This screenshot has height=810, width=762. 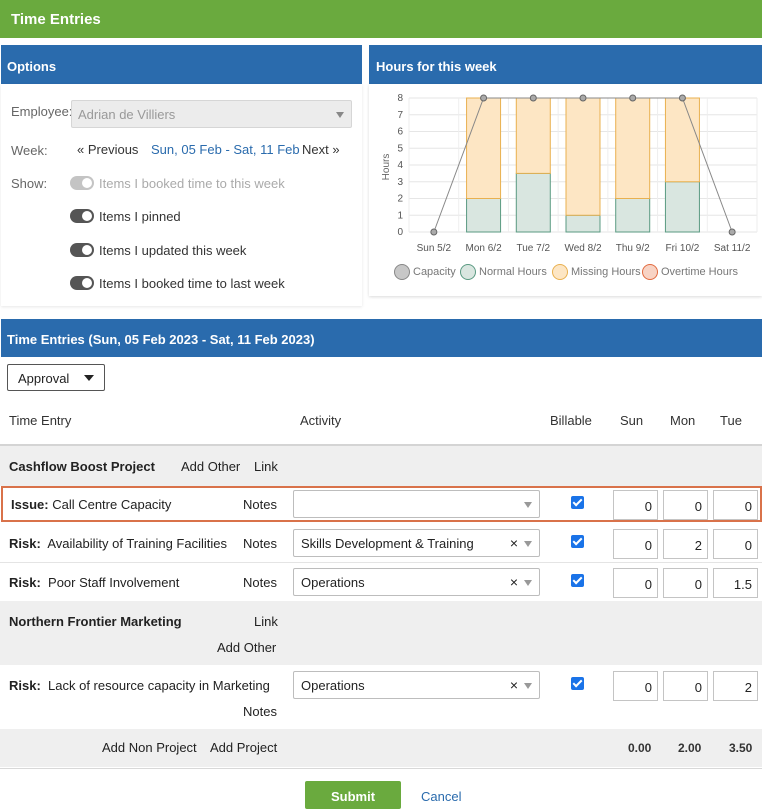 What do you see at coordinates (503, 272) in the screenshot?
I see `legend-normal: Normal Hours` at bounding box center [503, 272].